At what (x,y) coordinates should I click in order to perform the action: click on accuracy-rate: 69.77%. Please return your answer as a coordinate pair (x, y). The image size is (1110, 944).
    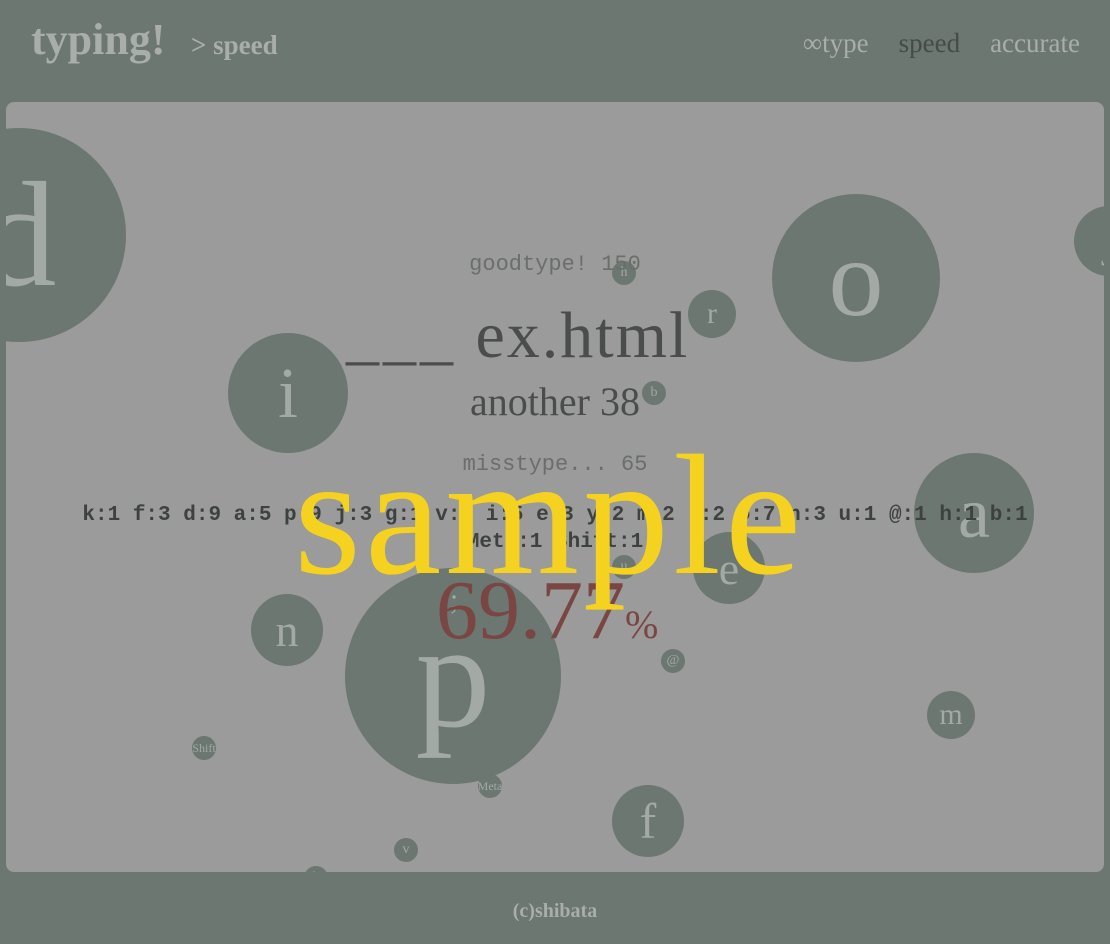
    Looking at the image, I should click on (547, 610).